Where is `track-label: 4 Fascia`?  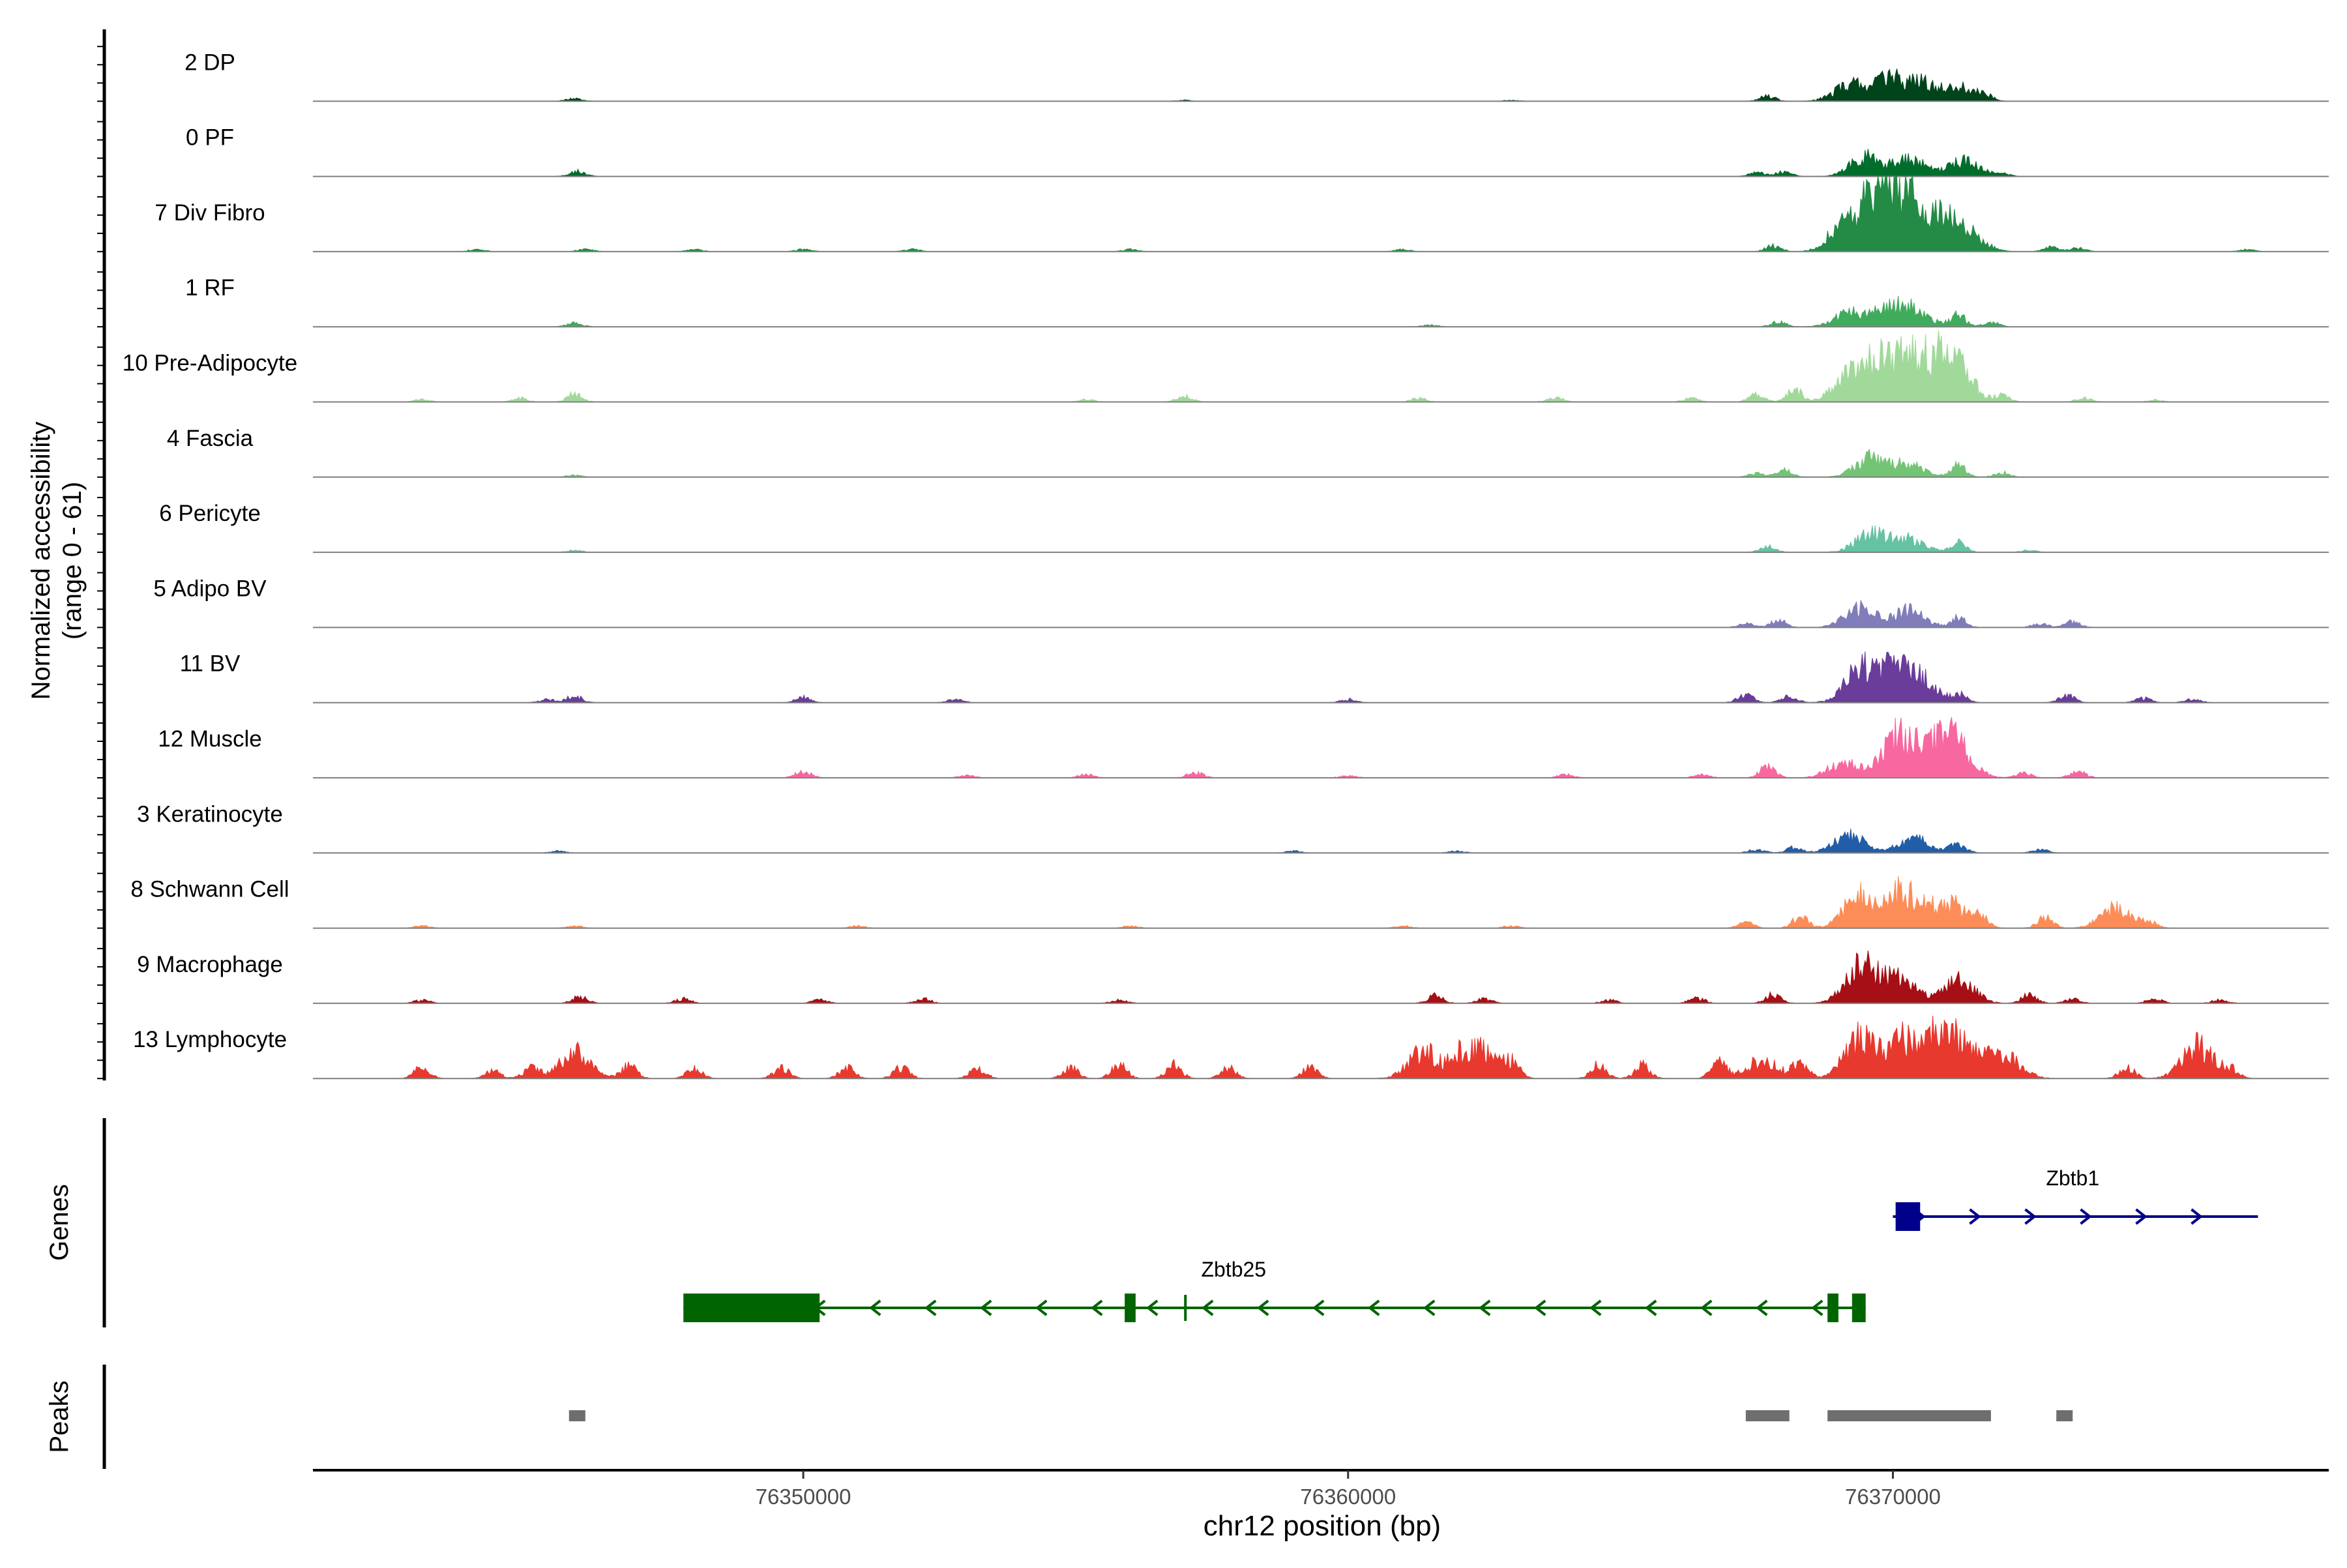 track-label: 4 Fascia is located at coordinates (210, 439).